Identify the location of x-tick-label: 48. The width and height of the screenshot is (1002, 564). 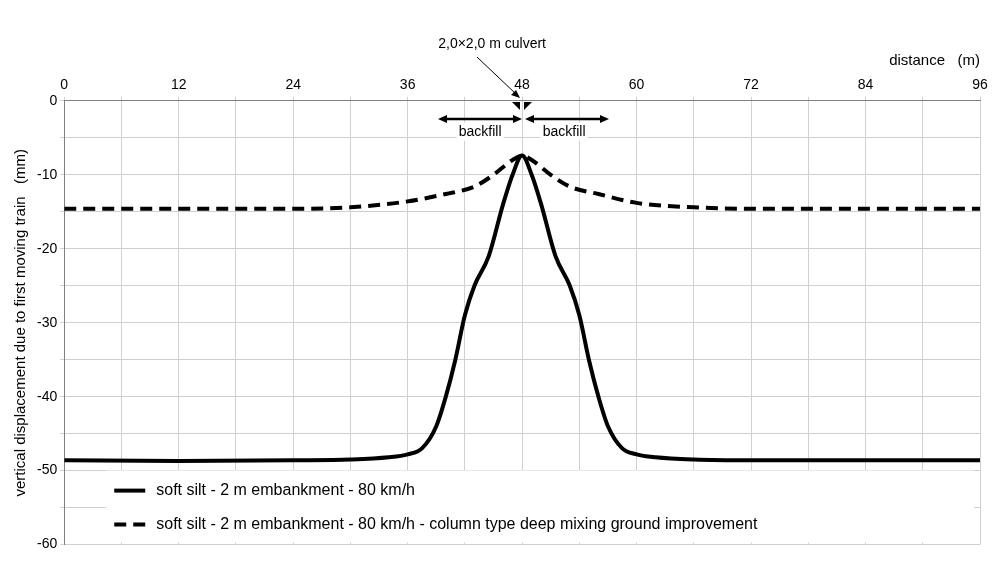
(522, 84).